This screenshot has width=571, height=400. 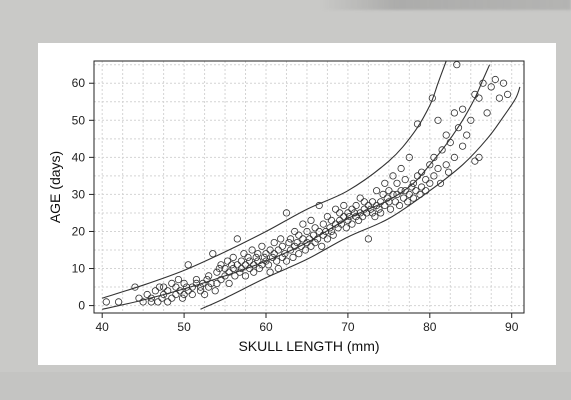 What do you see at coordinates (348, 327) in the screenshot?
I see `x-tick-label: 70` at bounding box center [348, 327].